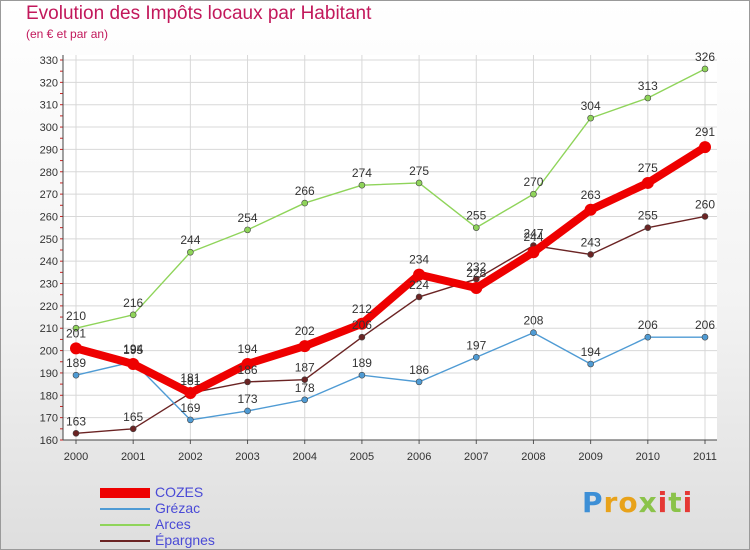 This screenshot has height=550, width=750. I want to click on brand-logo: Proxiti, so click(637, 502).